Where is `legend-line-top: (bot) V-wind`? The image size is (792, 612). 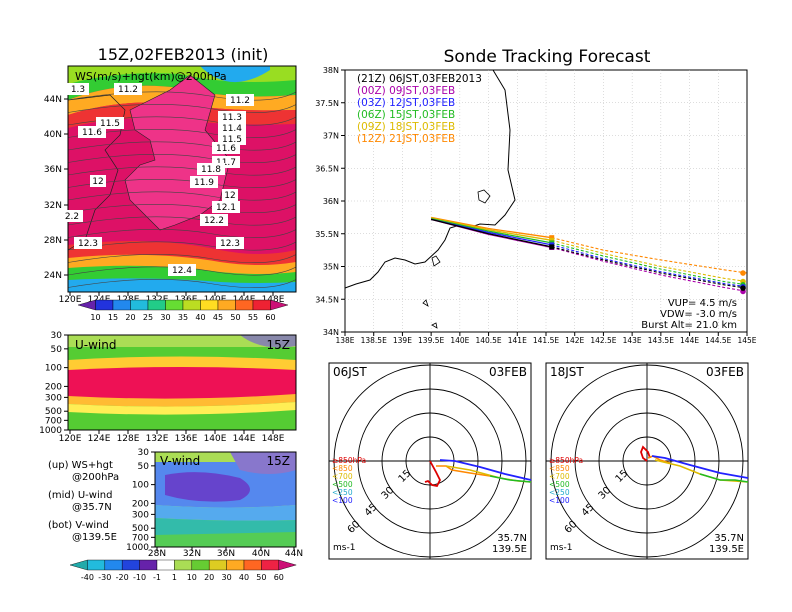
legend-line-top: (bot) V-wind is located at coordinates (78, 525).